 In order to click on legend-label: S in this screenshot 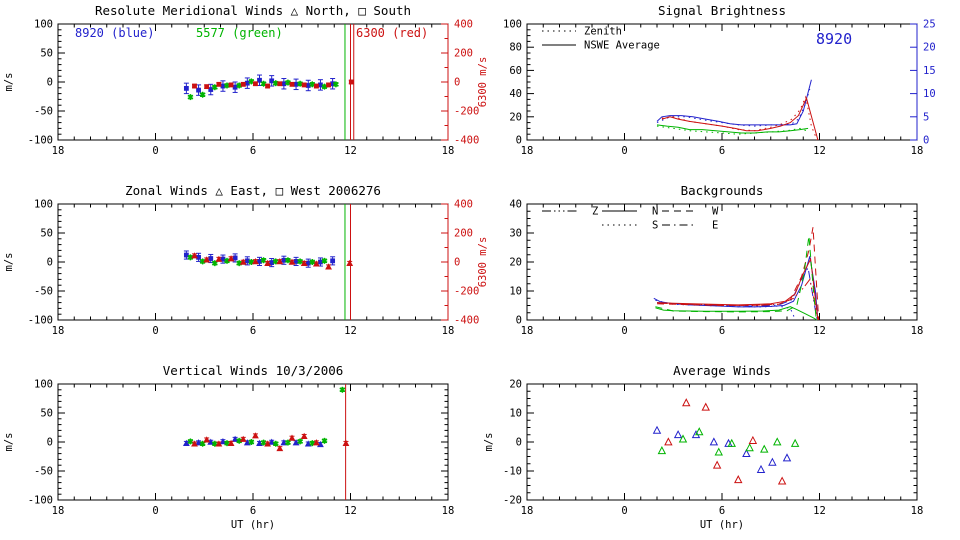, I will do `click(655, 226)`.